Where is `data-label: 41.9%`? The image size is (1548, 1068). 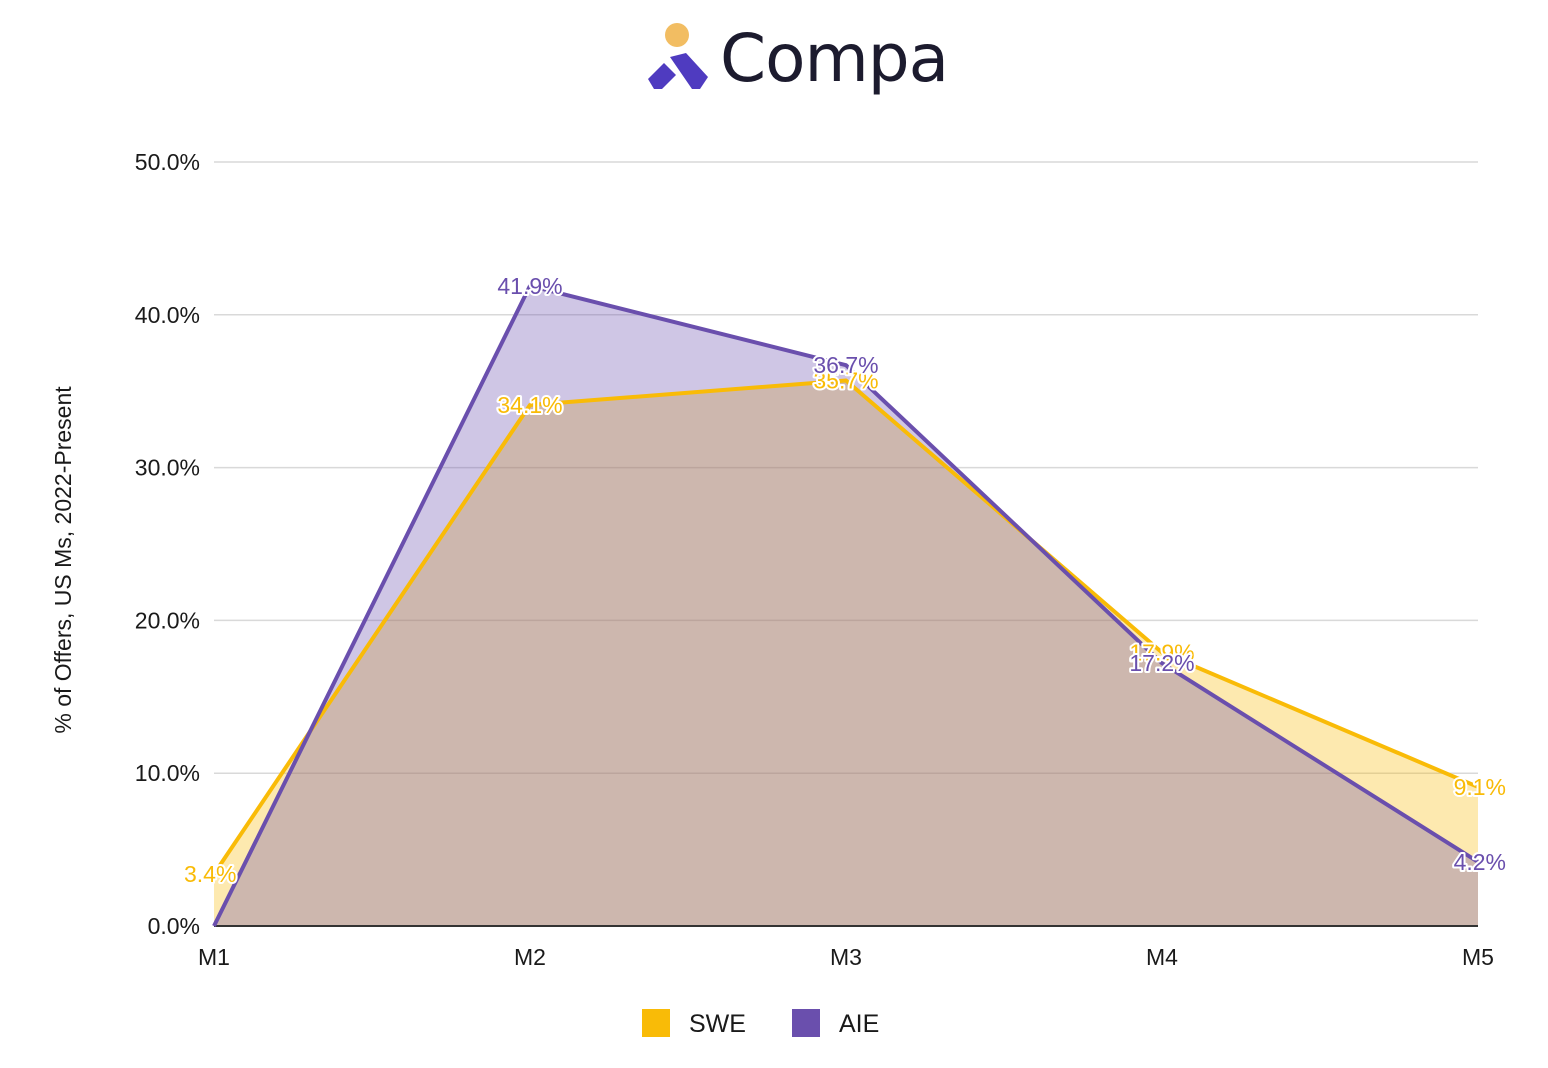 data-label: 41.9% is located at coordinates (529, 286).